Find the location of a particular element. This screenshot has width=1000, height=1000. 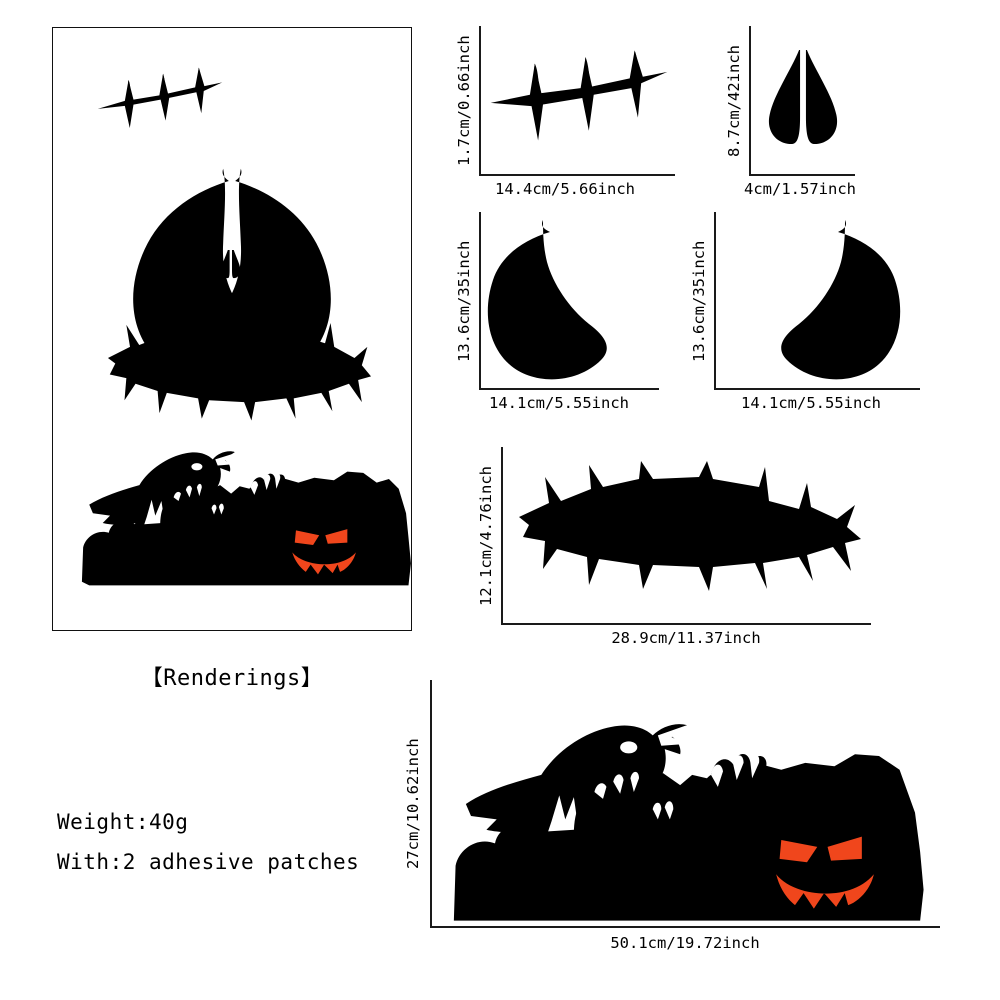

scene-artwork is located at coordinates (687, 804).